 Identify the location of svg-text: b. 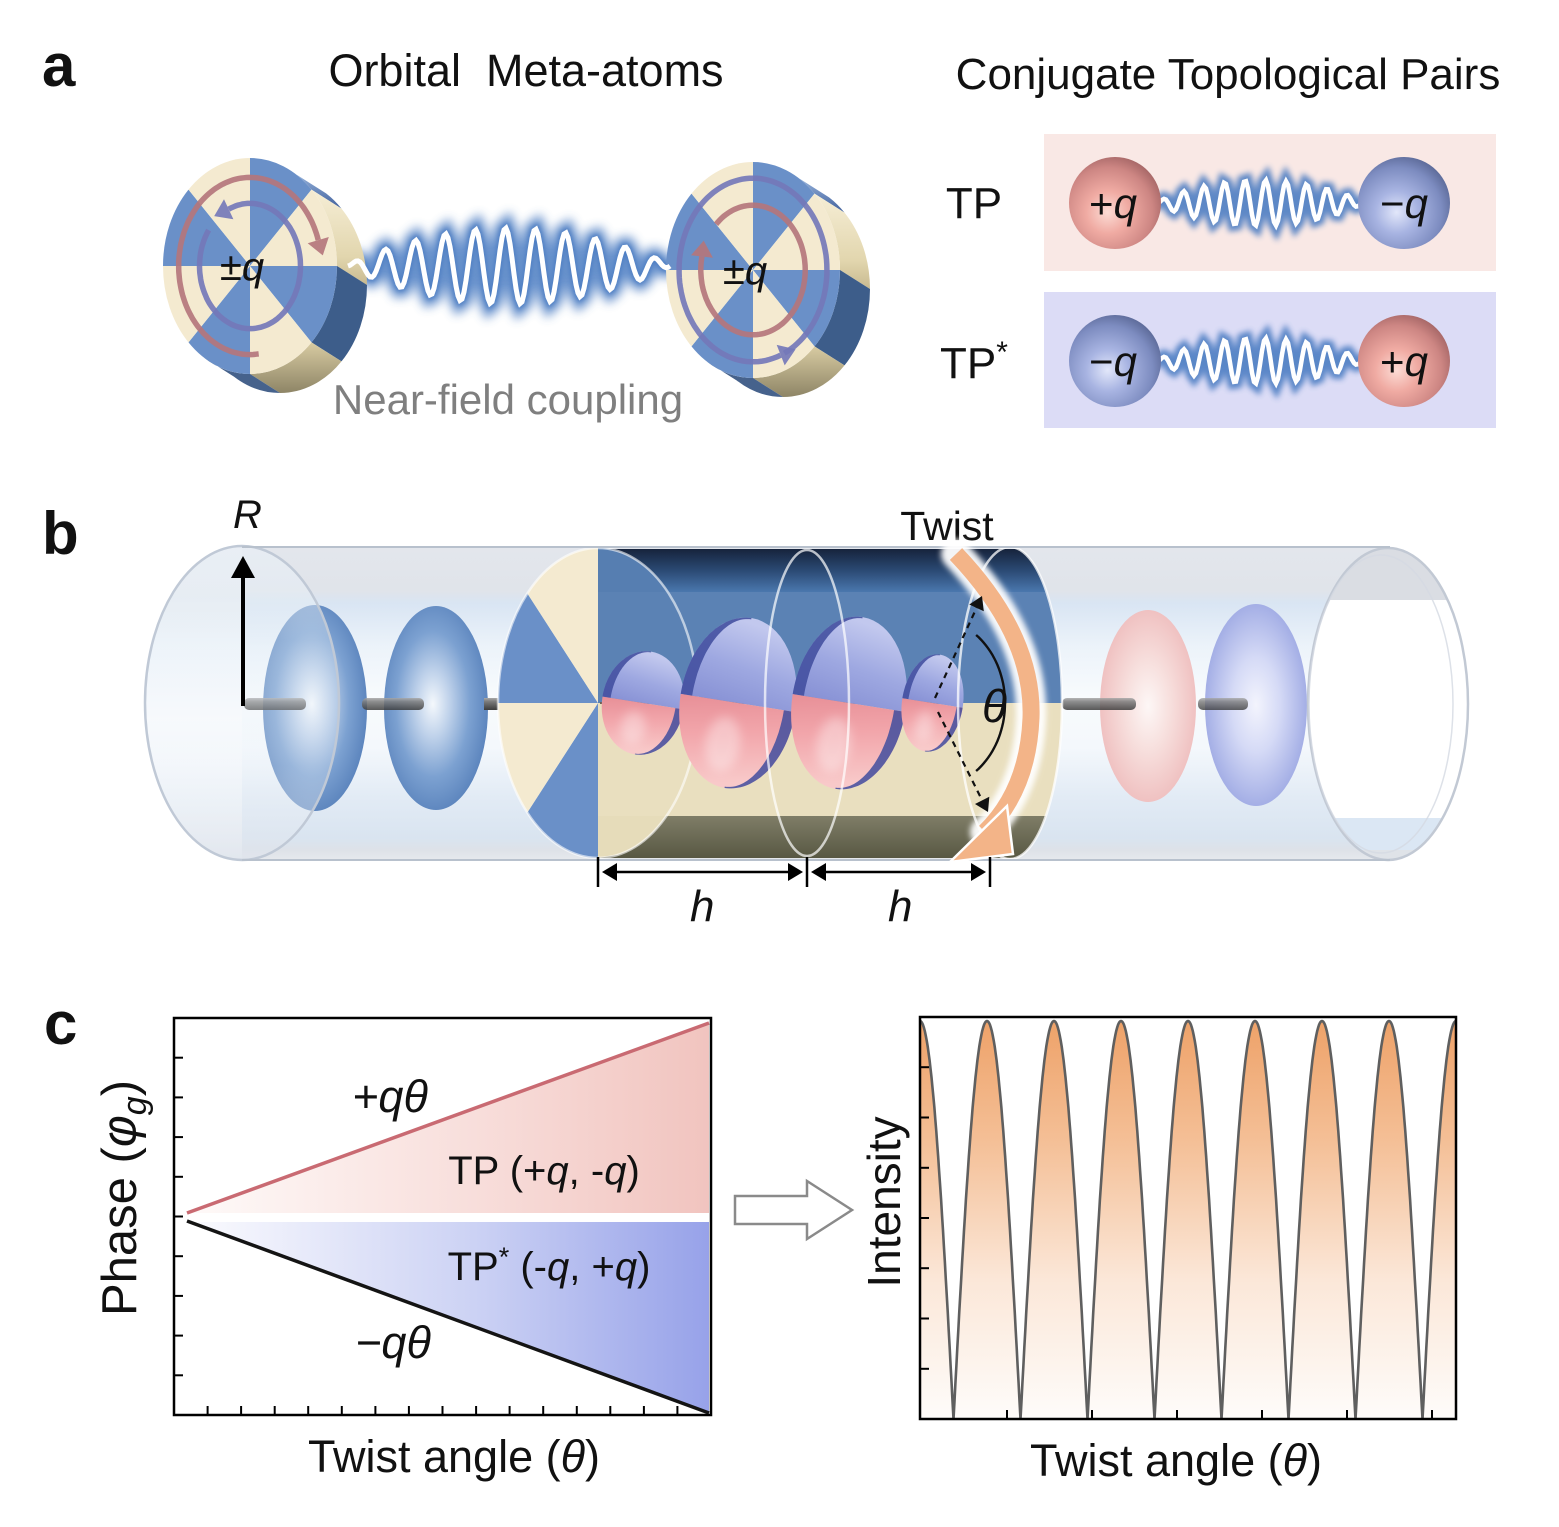
(60, 533).